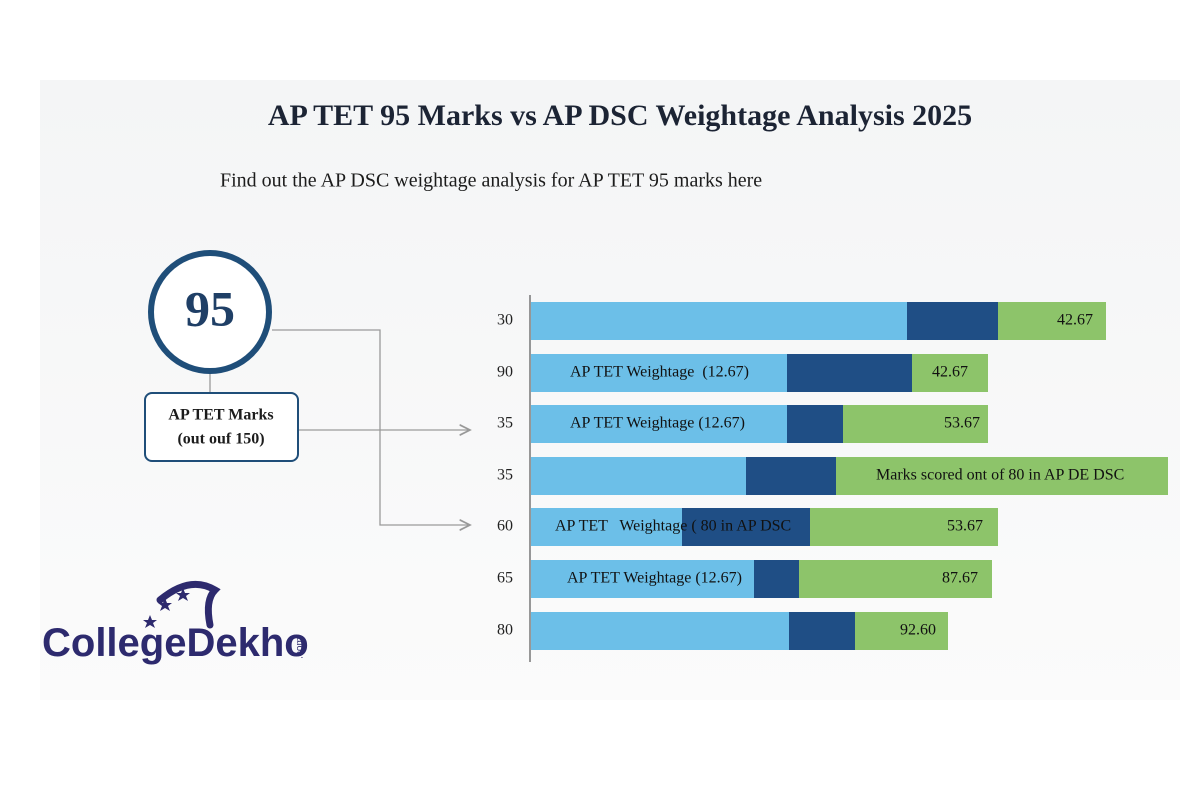 This screenshot has width=1200, height=800. Describe the element at coordinates (505, 320) in the screenshot. I see `row-label: 30` at that location.